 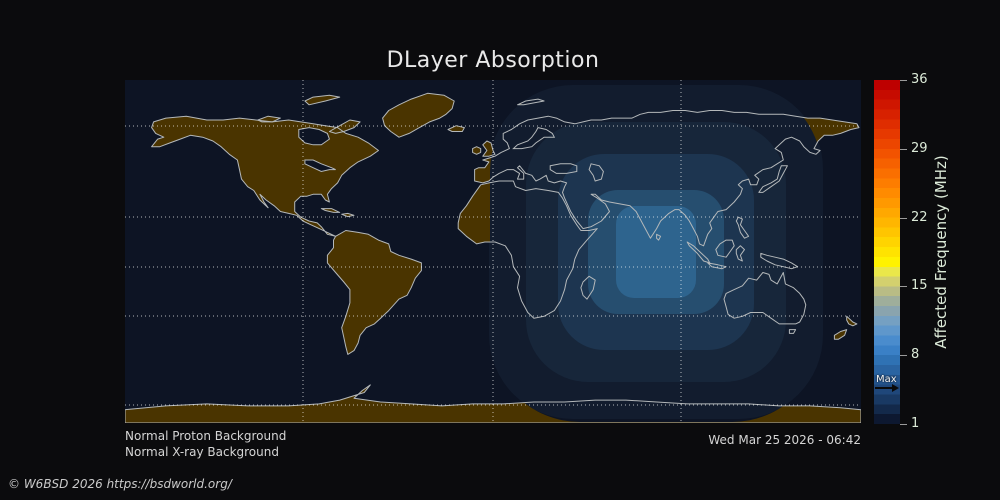 I want to click on colorbar-tick-label: 15, so click(x=919, y=286).